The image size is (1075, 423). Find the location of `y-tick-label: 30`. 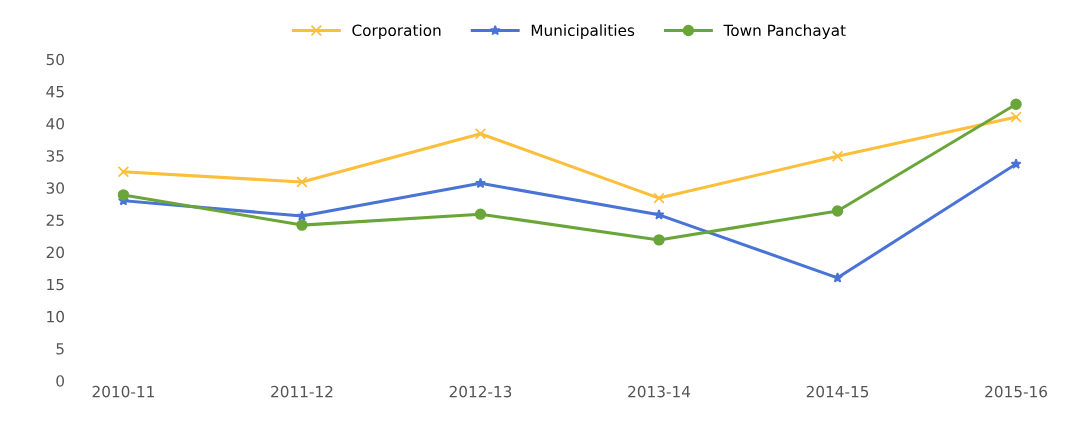

y-tick-label: 30 is located at coordinates (55, 188).